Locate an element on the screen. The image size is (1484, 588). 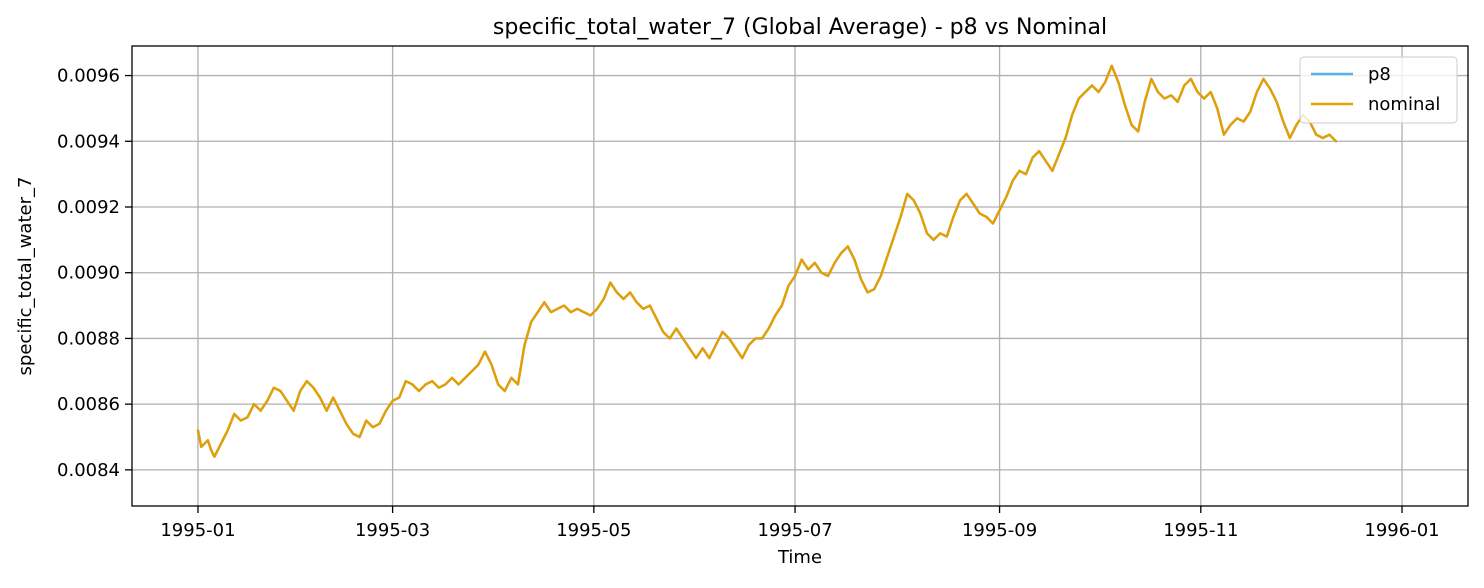
x-tick-label: 1995-03 is located at coordinates (392, 530).